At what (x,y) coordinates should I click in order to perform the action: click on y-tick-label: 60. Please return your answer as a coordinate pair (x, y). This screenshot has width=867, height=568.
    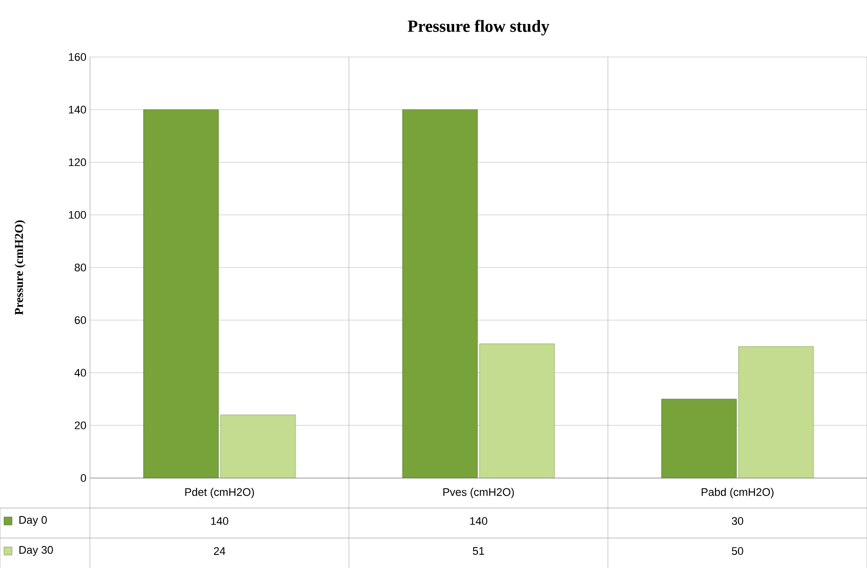
    Looking at the image, I should click on (80, 320).